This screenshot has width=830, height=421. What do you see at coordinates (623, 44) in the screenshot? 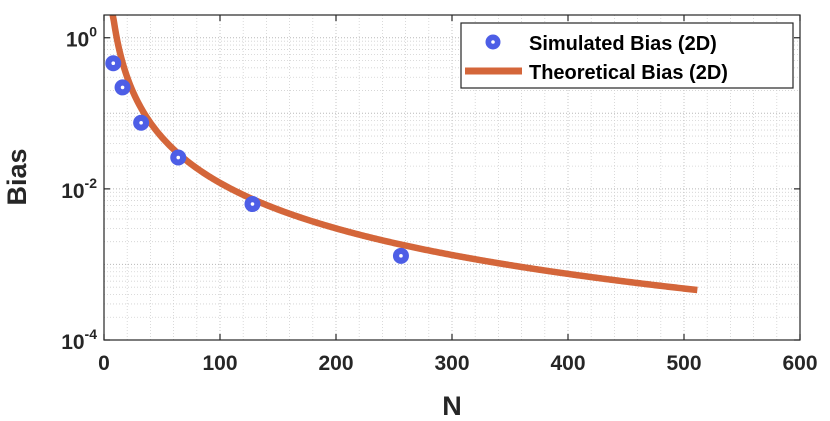
I see `legend-label-simulated: Simulated Bias (2D)` at bounding box center [623, 44].